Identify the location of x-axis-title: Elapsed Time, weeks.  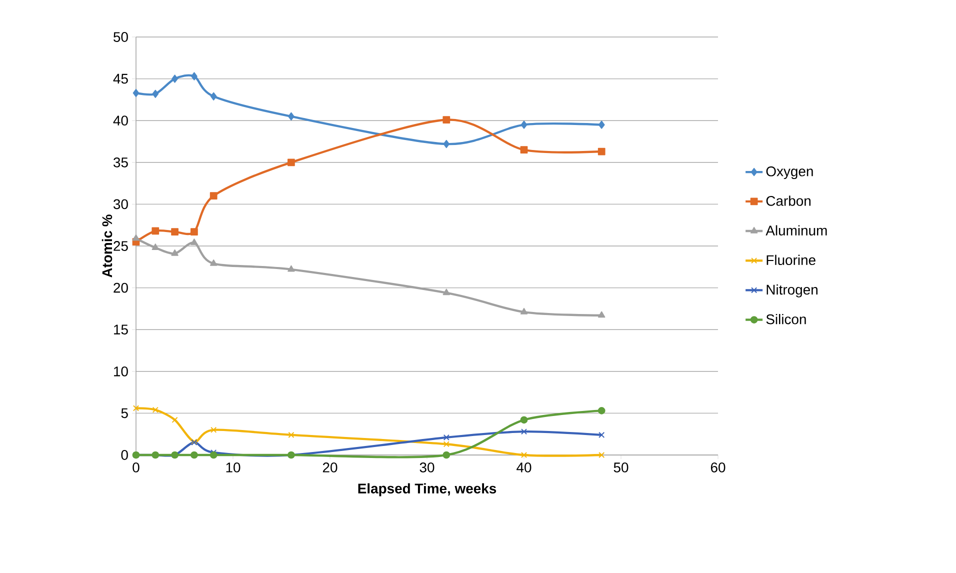
(427, 489).